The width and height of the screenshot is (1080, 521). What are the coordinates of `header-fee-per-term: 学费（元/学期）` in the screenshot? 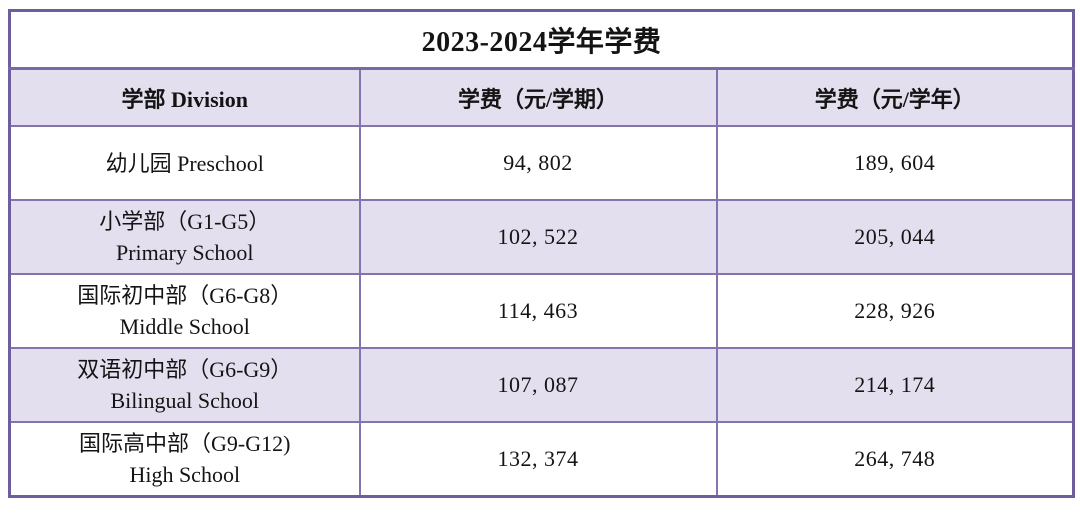 It's located at (538, 97).